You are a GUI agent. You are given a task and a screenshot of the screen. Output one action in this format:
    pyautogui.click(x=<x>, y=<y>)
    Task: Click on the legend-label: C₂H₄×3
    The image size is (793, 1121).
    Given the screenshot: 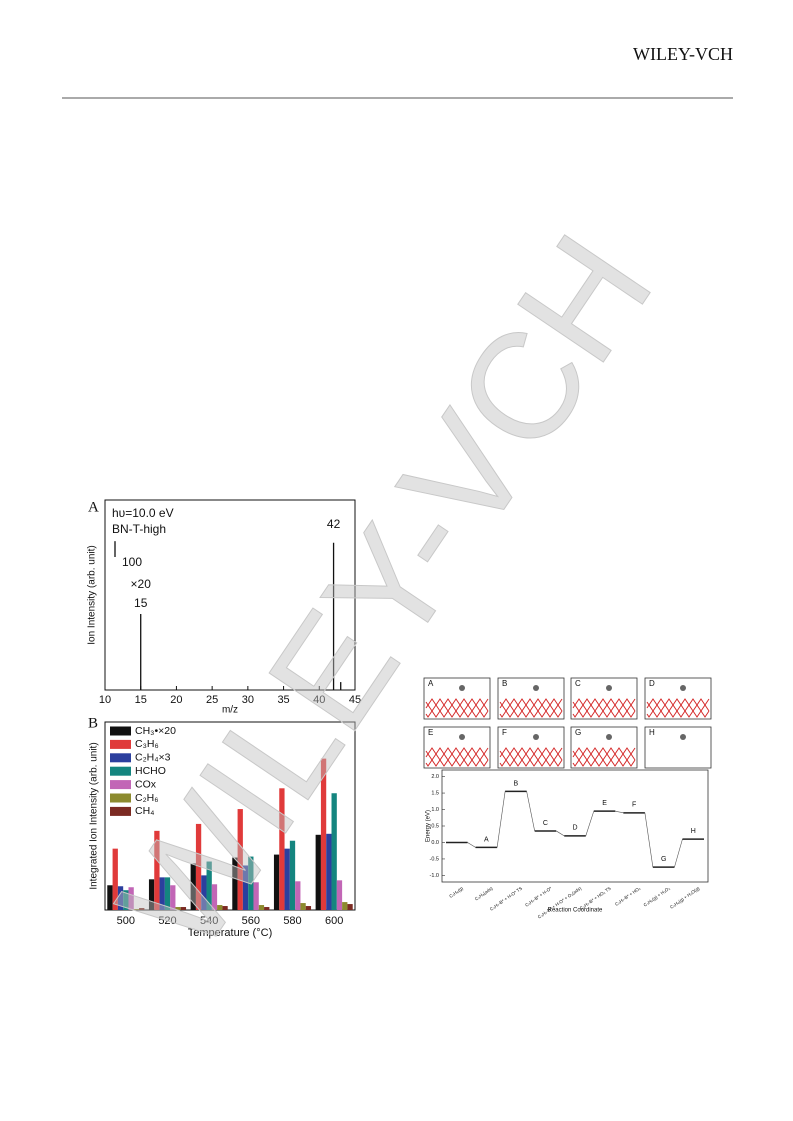 What is the action you would take?
    pyautogui.click(x=153, y=758)
    